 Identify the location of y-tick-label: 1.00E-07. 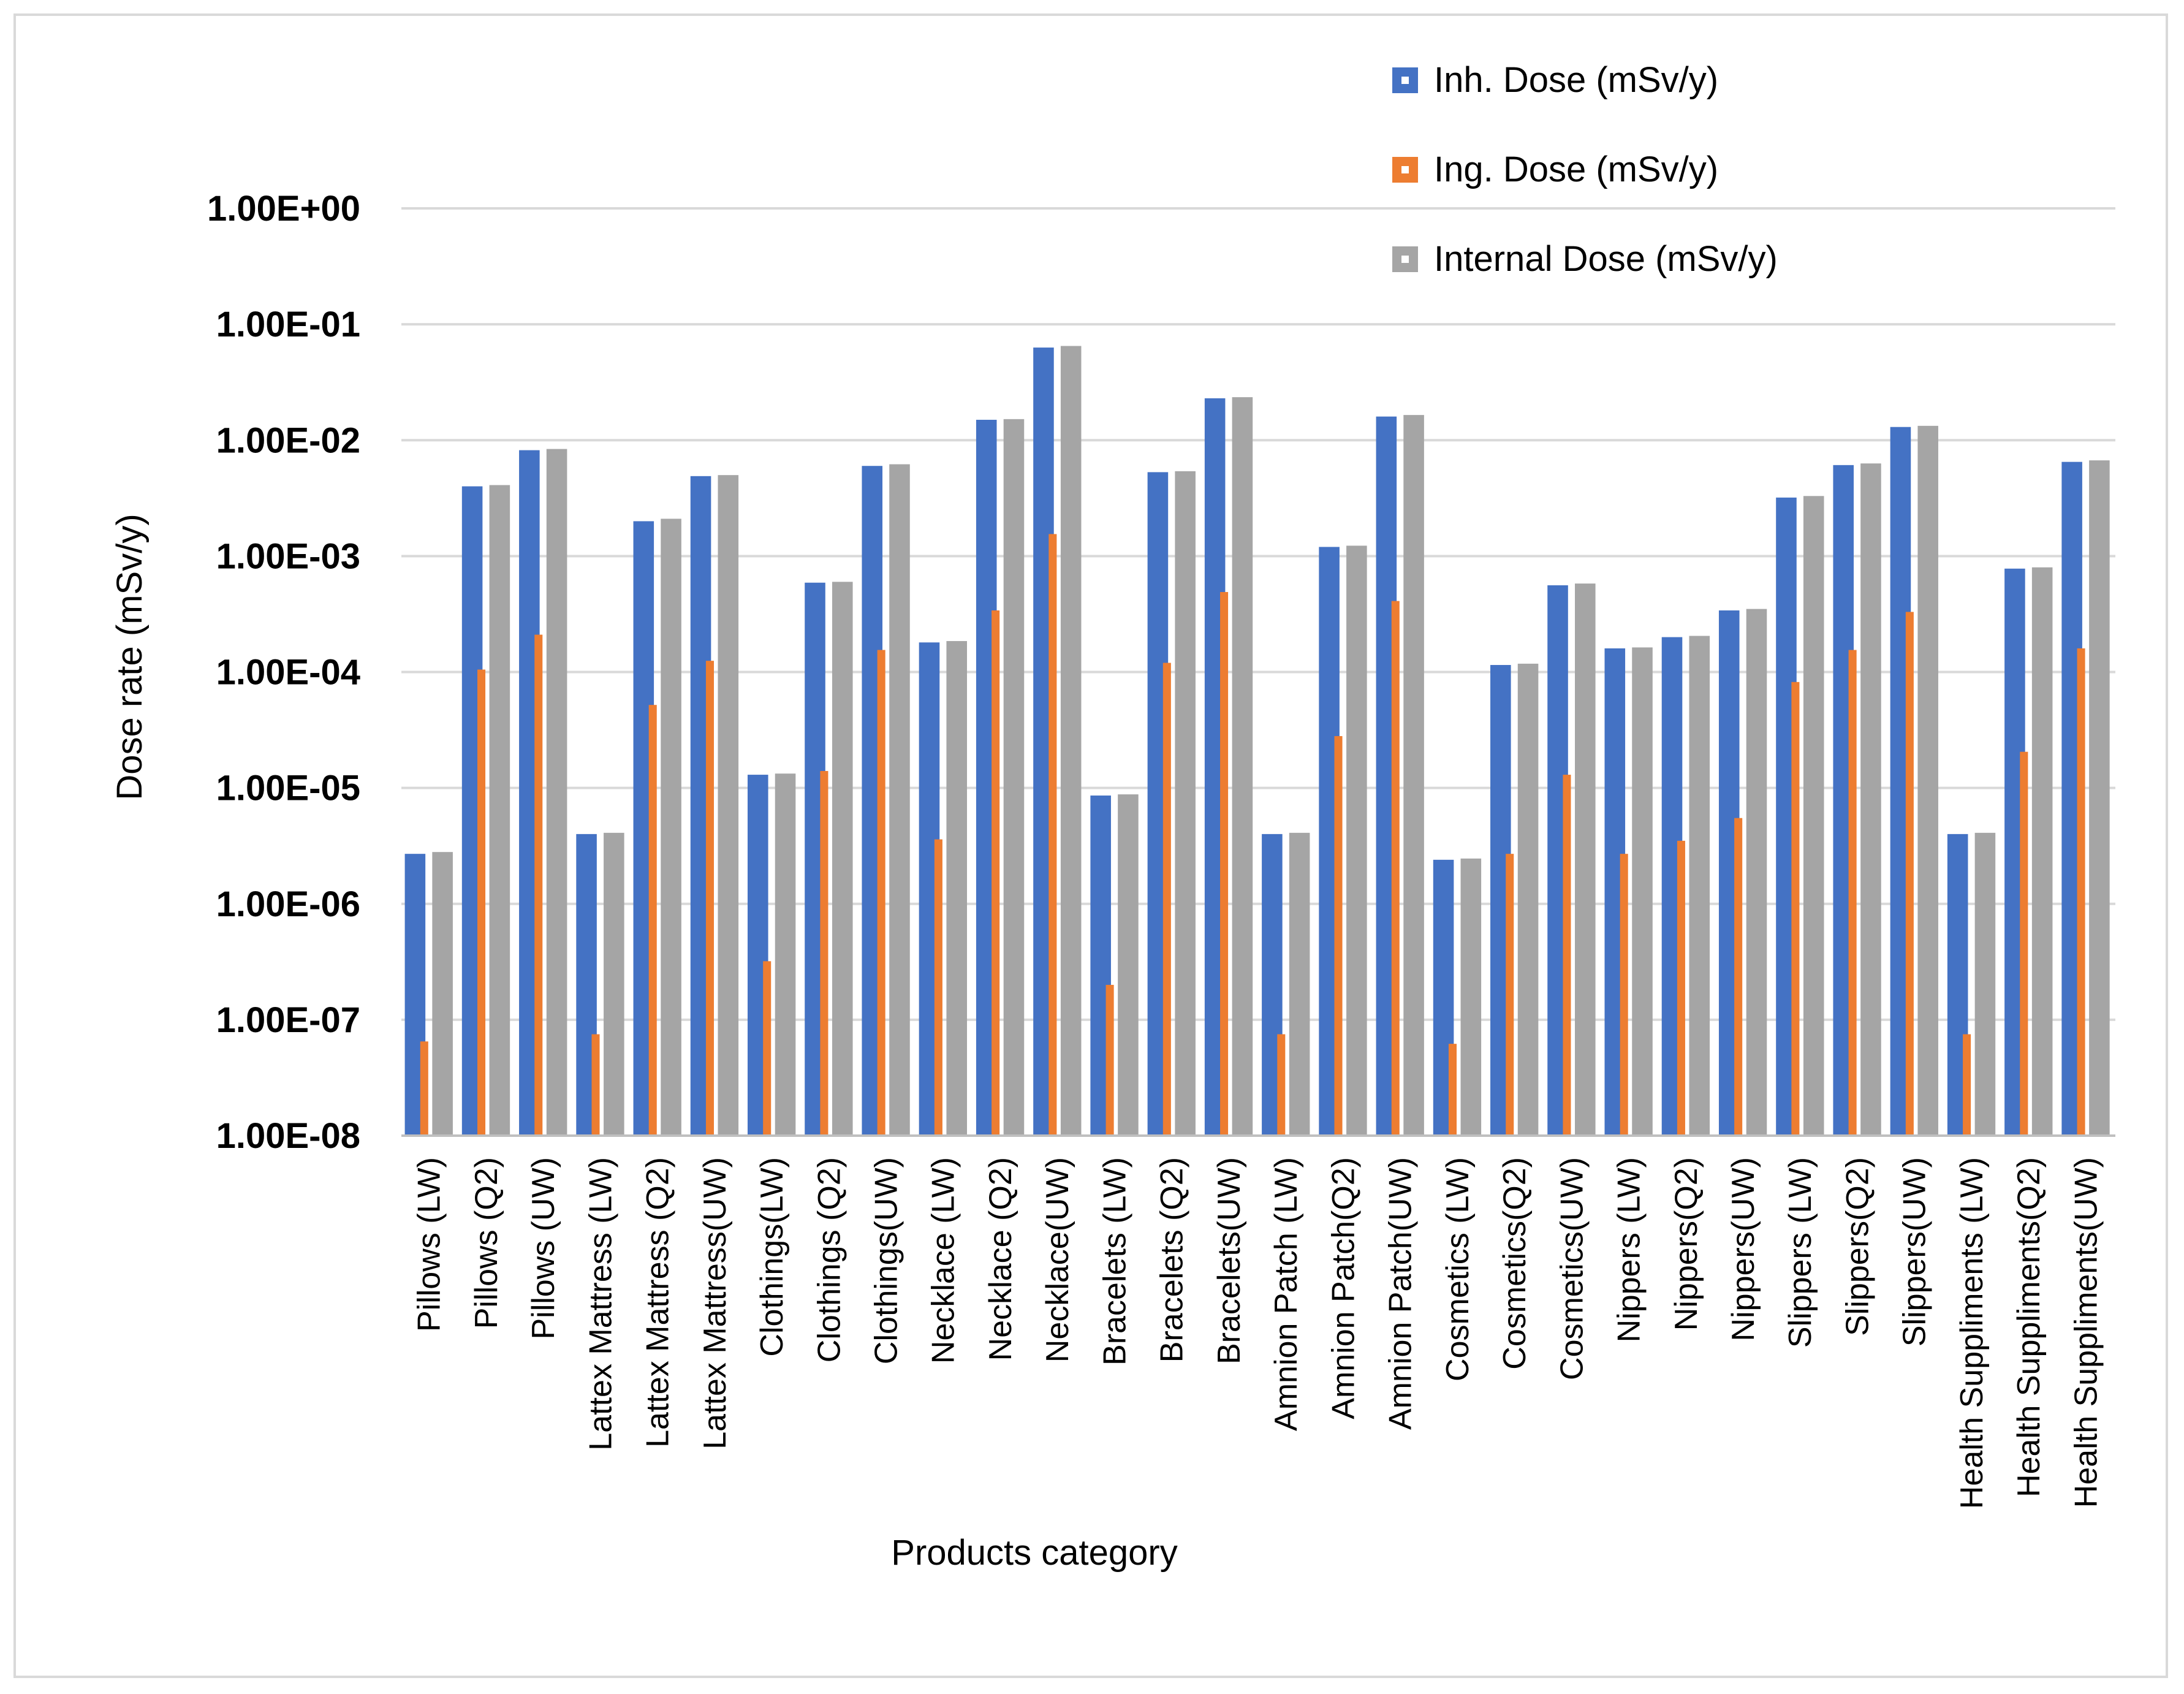
(288, 1020).